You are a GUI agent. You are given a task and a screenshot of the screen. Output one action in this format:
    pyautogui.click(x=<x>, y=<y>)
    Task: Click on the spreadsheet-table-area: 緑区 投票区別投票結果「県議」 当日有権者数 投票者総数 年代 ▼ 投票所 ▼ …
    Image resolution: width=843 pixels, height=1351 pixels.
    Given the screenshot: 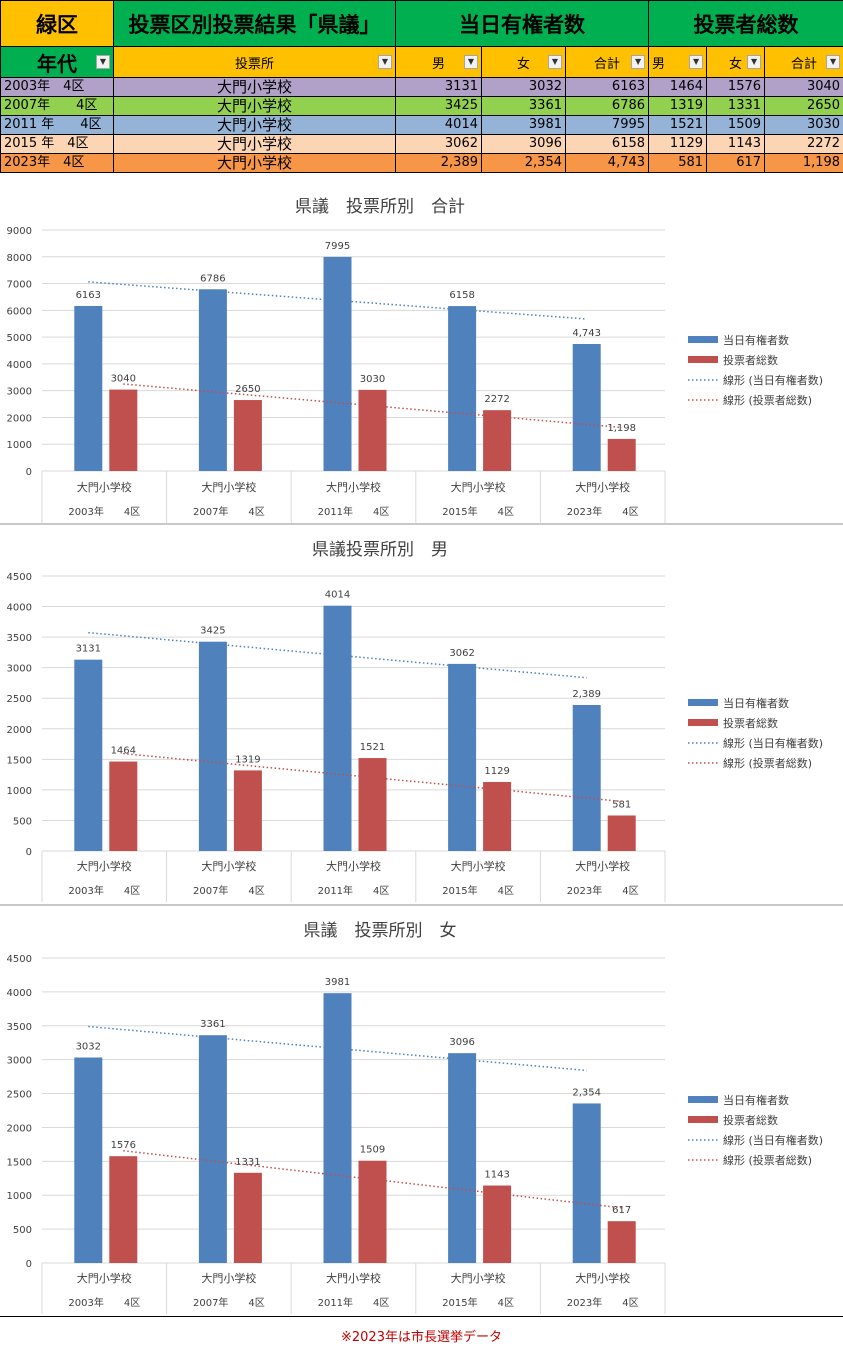 What is the action you would take?
    pyautogui.click(x=421, y=86)
    